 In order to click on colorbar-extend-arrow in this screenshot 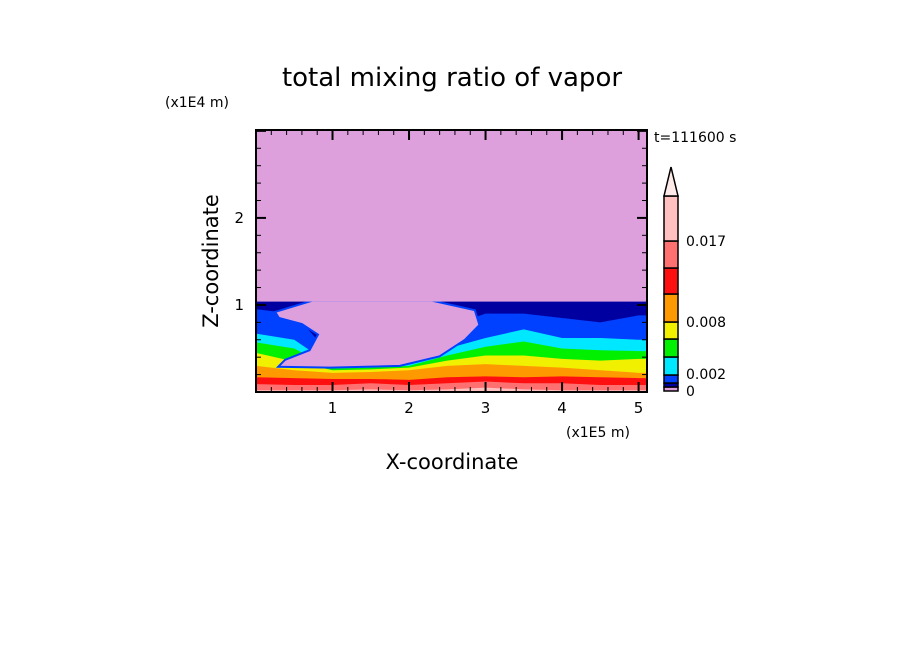, I will do `click(671, 181)`.